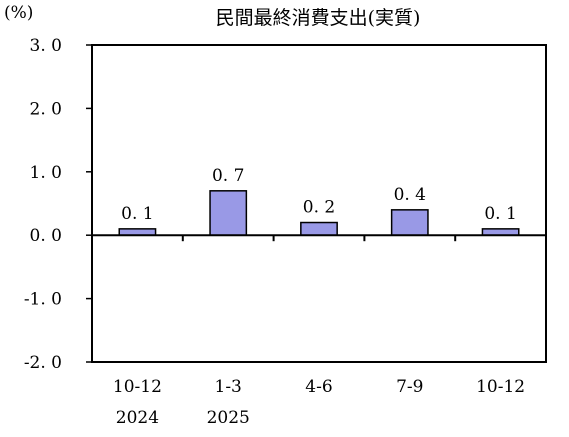 This screenshot has width=569, height=437. I want to click on y-tick-label: 1. 0, so click(46, 173).